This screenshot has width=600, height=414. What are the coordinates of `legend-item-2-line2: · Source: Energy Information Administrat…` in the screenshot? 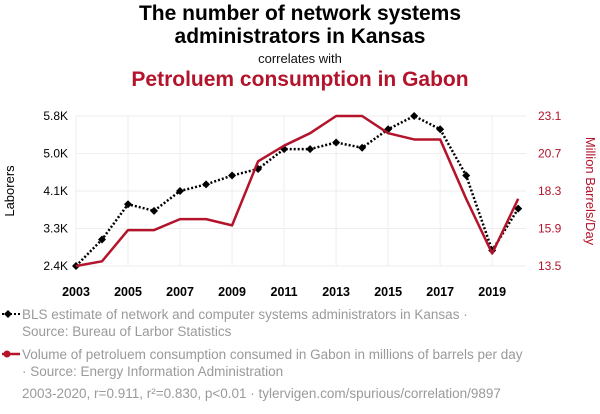 It's located at (153, 371).